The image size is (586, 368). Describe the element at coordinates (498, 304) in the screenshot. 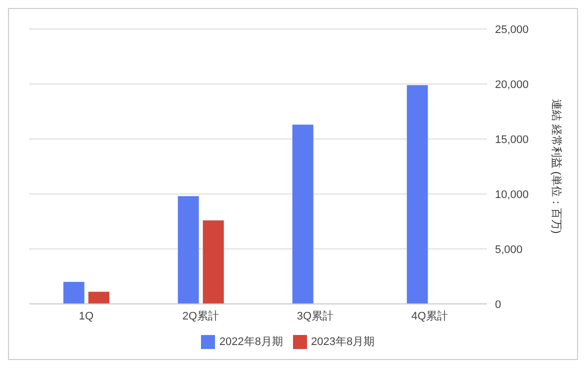

I see `y-tick-label: 0` at that location.